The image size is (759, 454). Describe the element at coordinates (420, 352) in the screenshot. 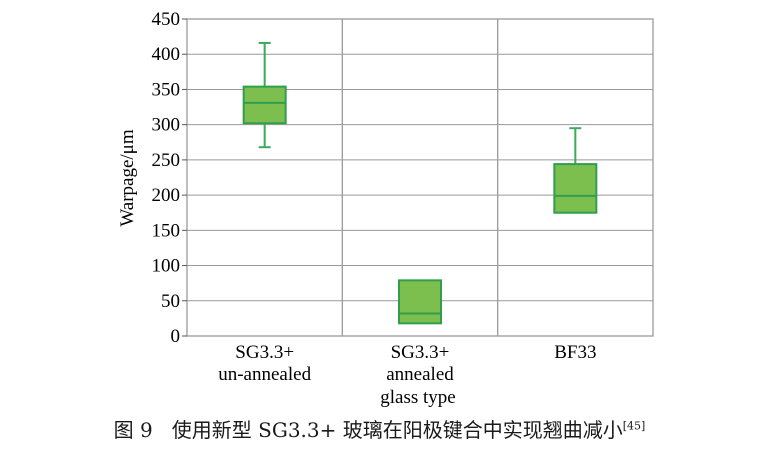

I see `category-label-2: SG3.3+` at that location.